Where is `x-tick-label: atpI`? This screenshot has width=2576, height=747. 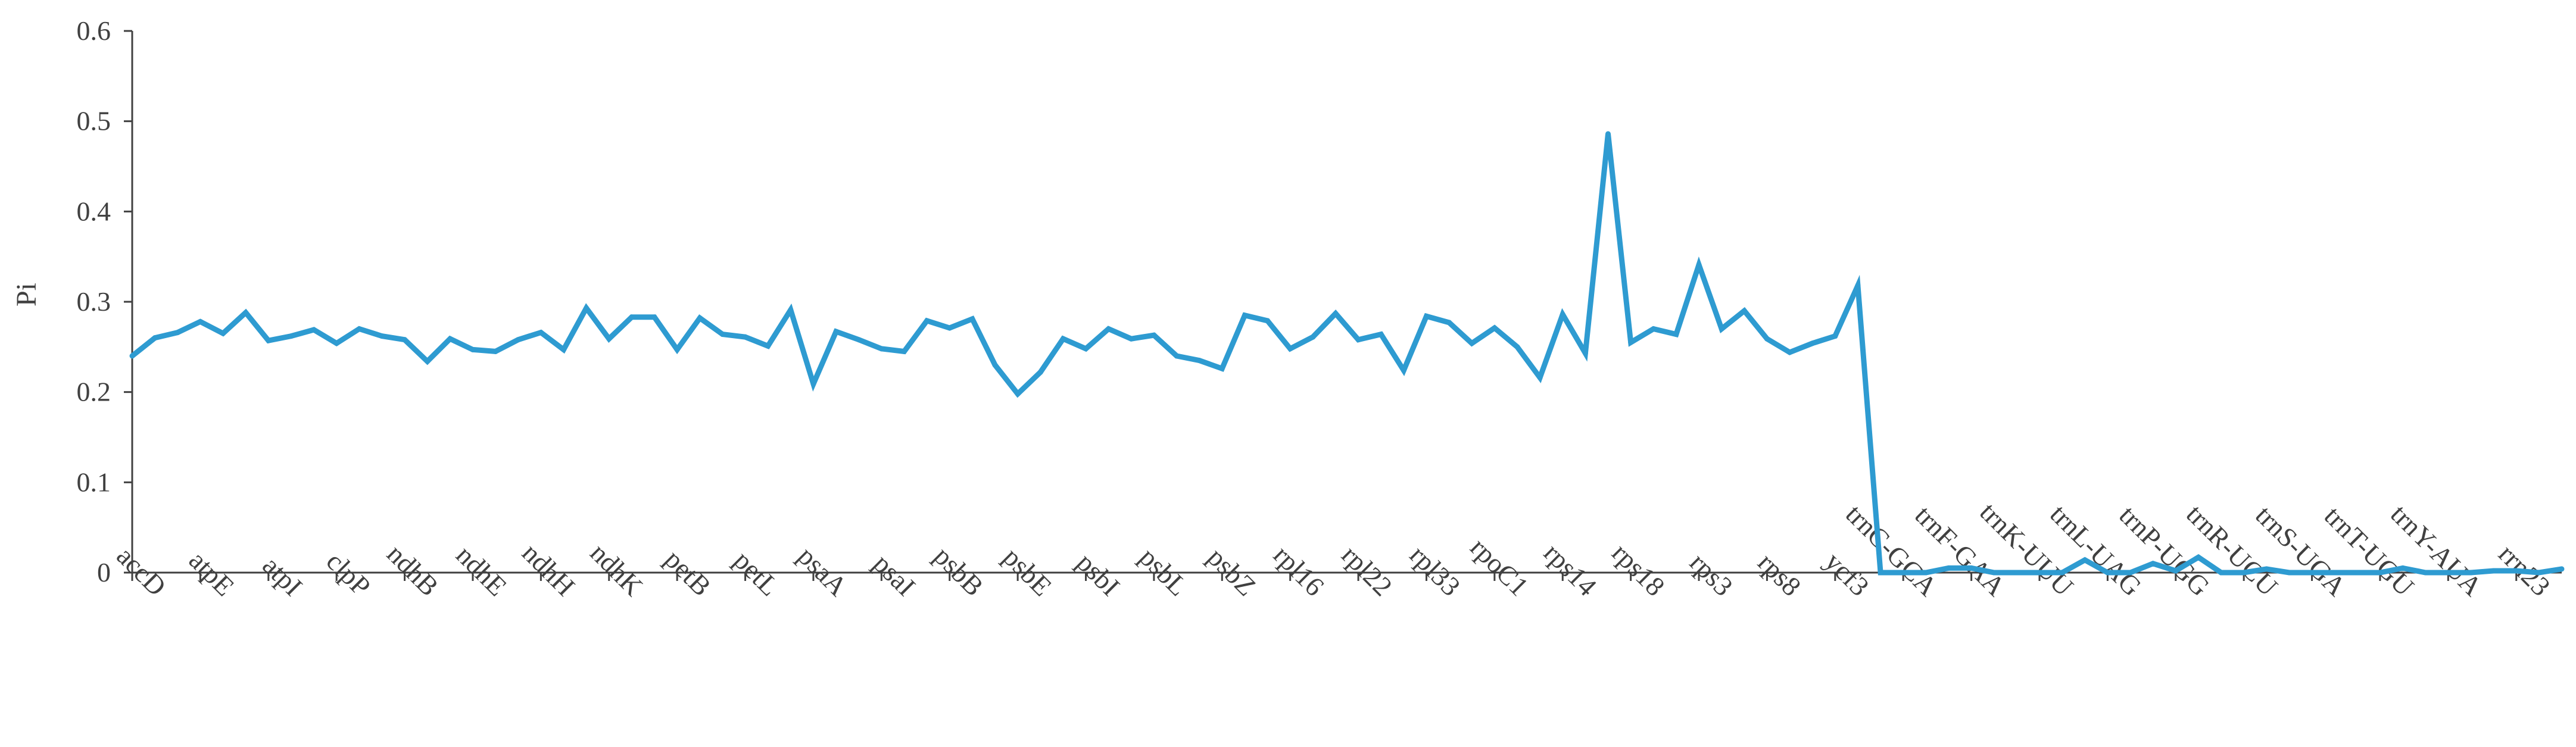 x-tick-label: atpI is located at coordinates (283, 576).